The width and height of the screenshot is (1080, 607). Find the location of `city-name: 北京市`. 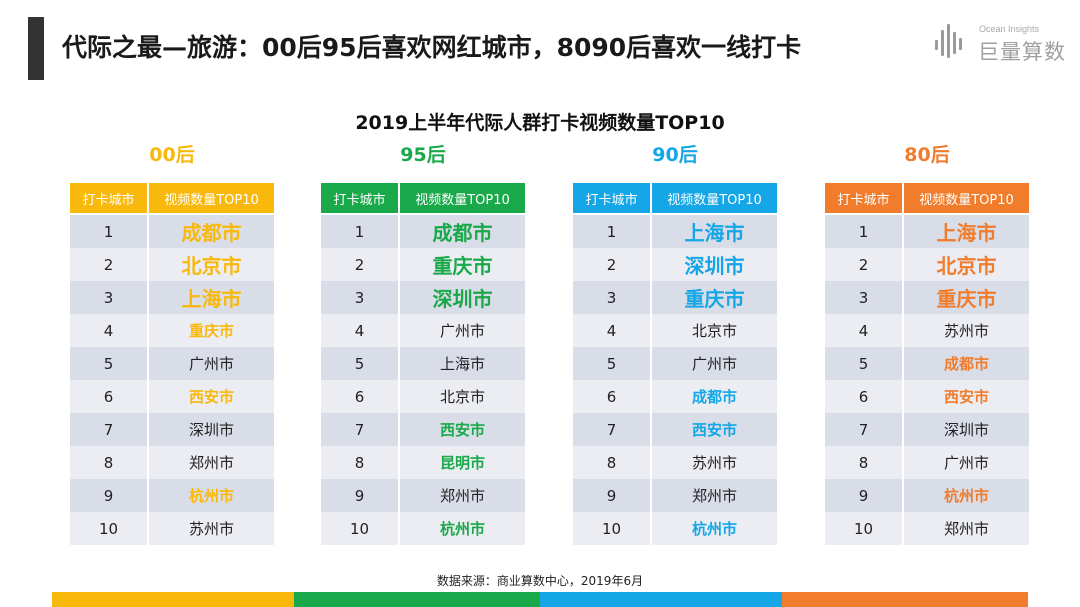

city-name: 北京市 is located at coordinates (966, 266).